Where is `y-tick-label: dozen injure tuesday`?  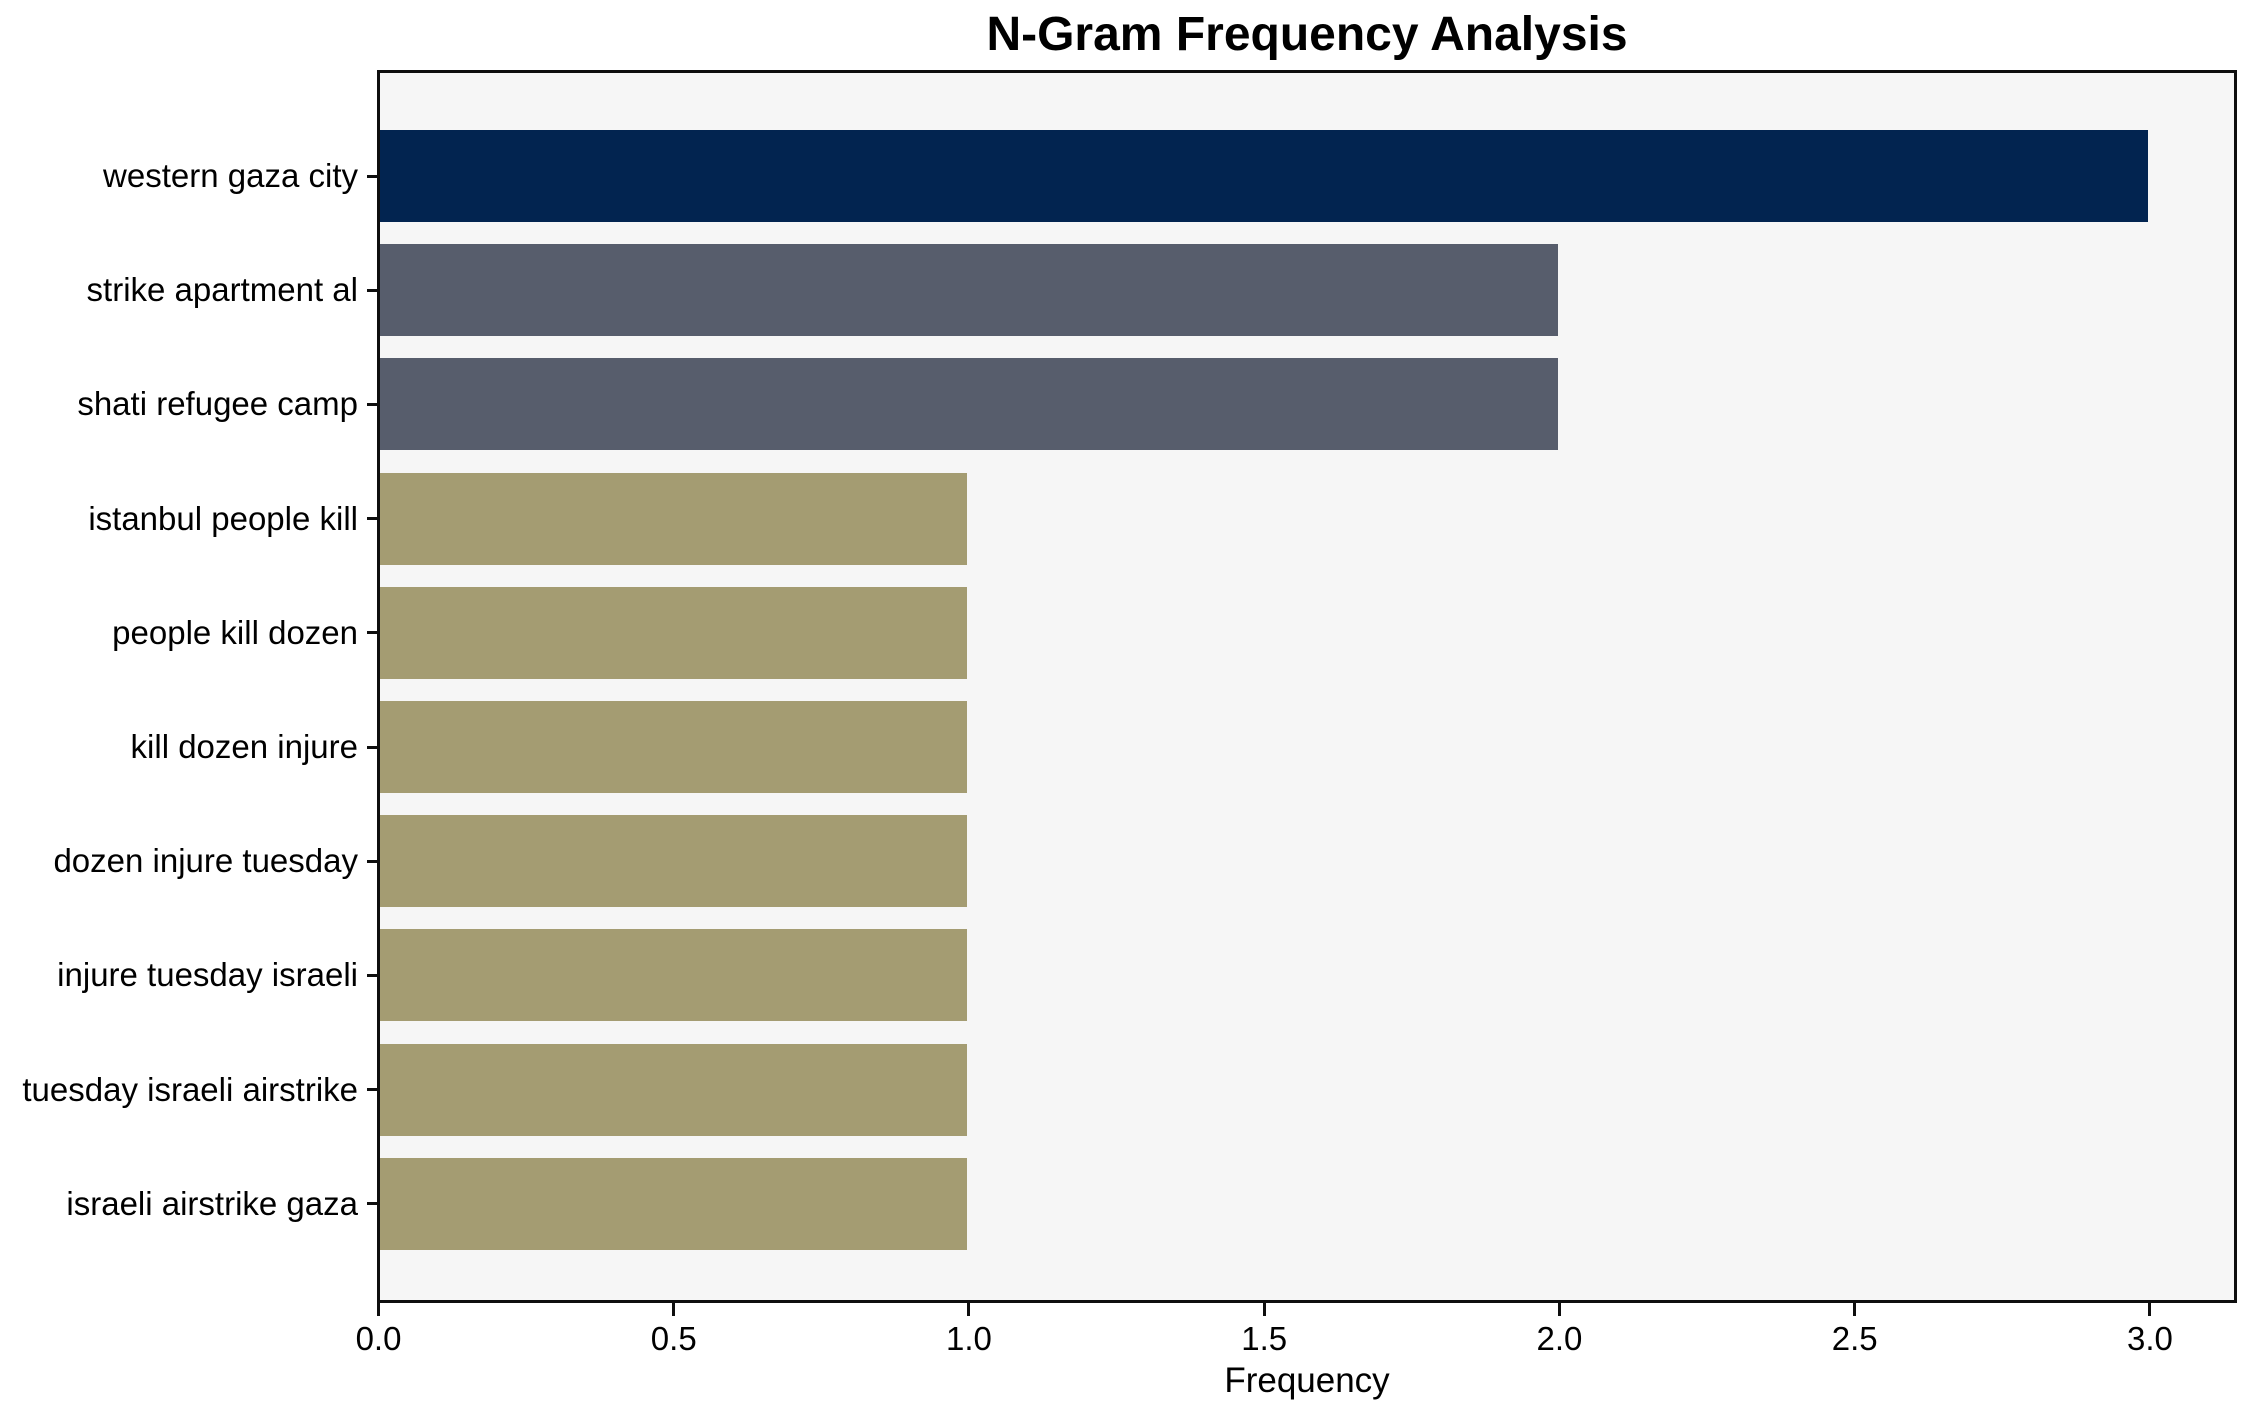
y-tick-label: dozen injure tuesday is located at coordinates (205, 861).